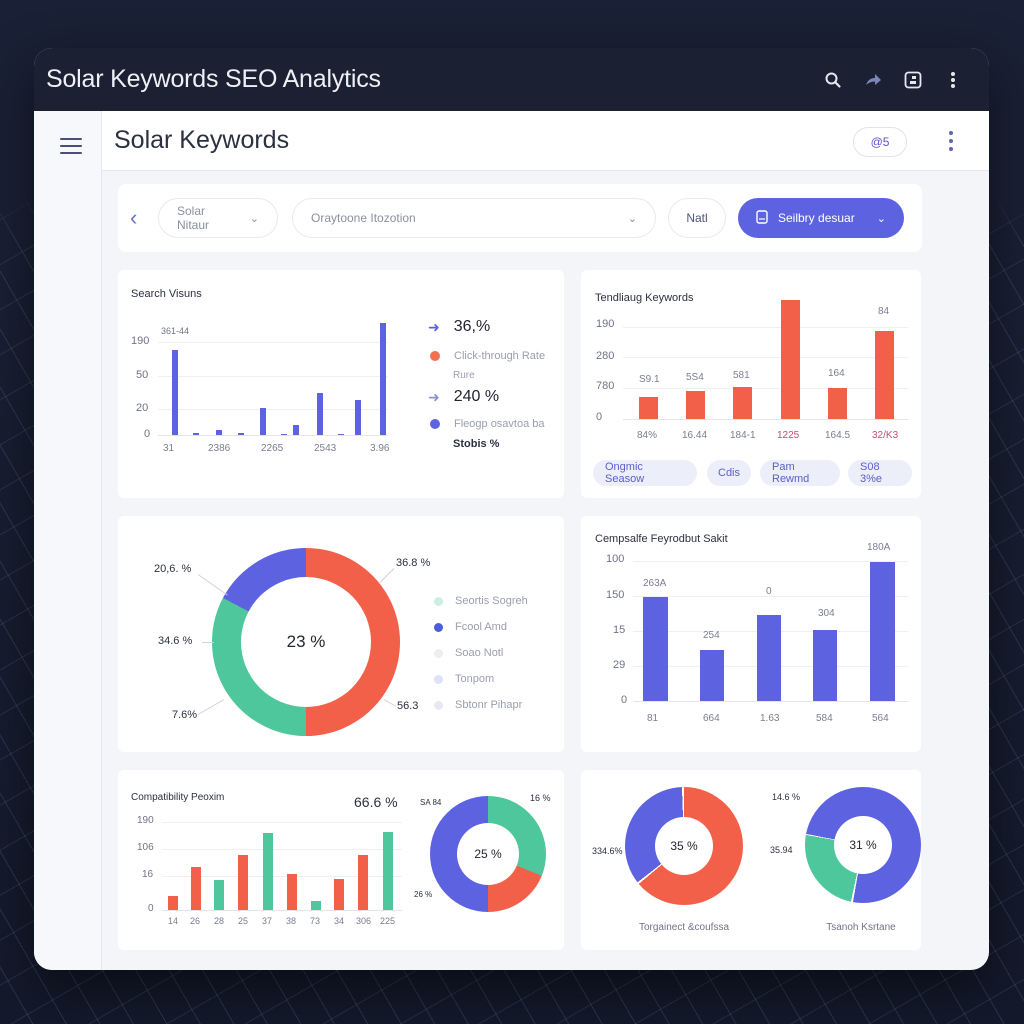  What do you see at coordinates (769, 591) in the screenshot?
I see `bar-label: 0` at bounding box center [769, 591].